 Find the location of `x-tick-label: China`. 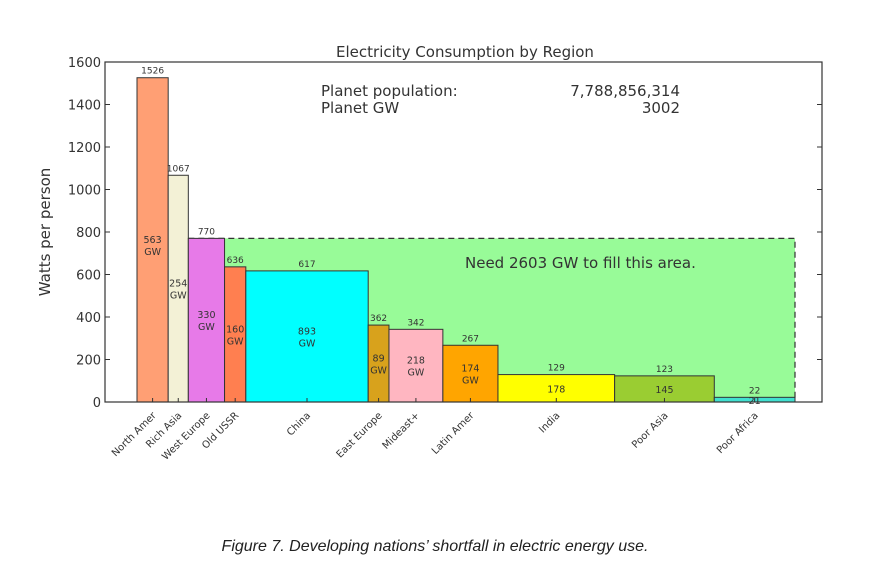

x-tick-label: China is located at coordinates (299, 424).